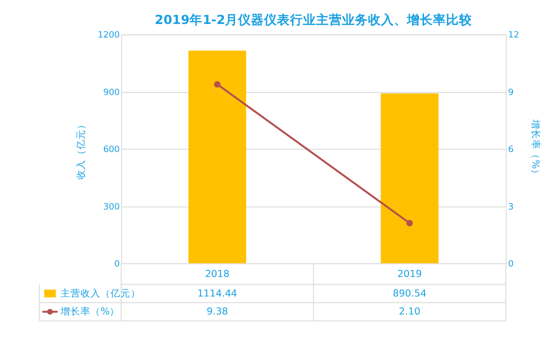 The height and width of the screenshot is (364, 550). What do you see at coordinates (111, 150) in the screenshot?
I see `y-tick-label: 600` at bounding box center [111, 150].